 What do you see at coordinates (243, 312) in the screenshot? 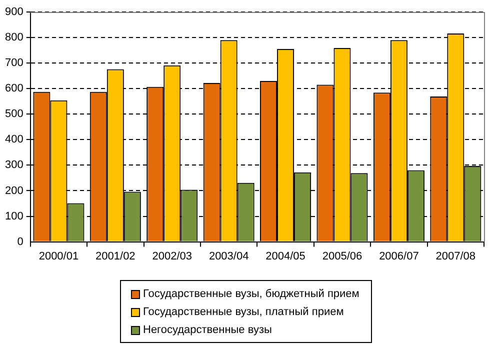
I see `legend-label: Государственные вузы, платный прием` at bounding box center [243, 312].